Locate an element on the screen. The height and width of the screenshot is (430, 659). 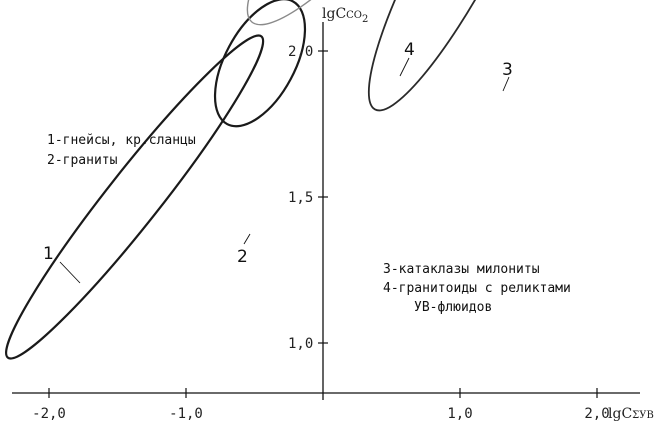
legend-1-entry-2: 2-граниты is located at coordinates (82, 160).